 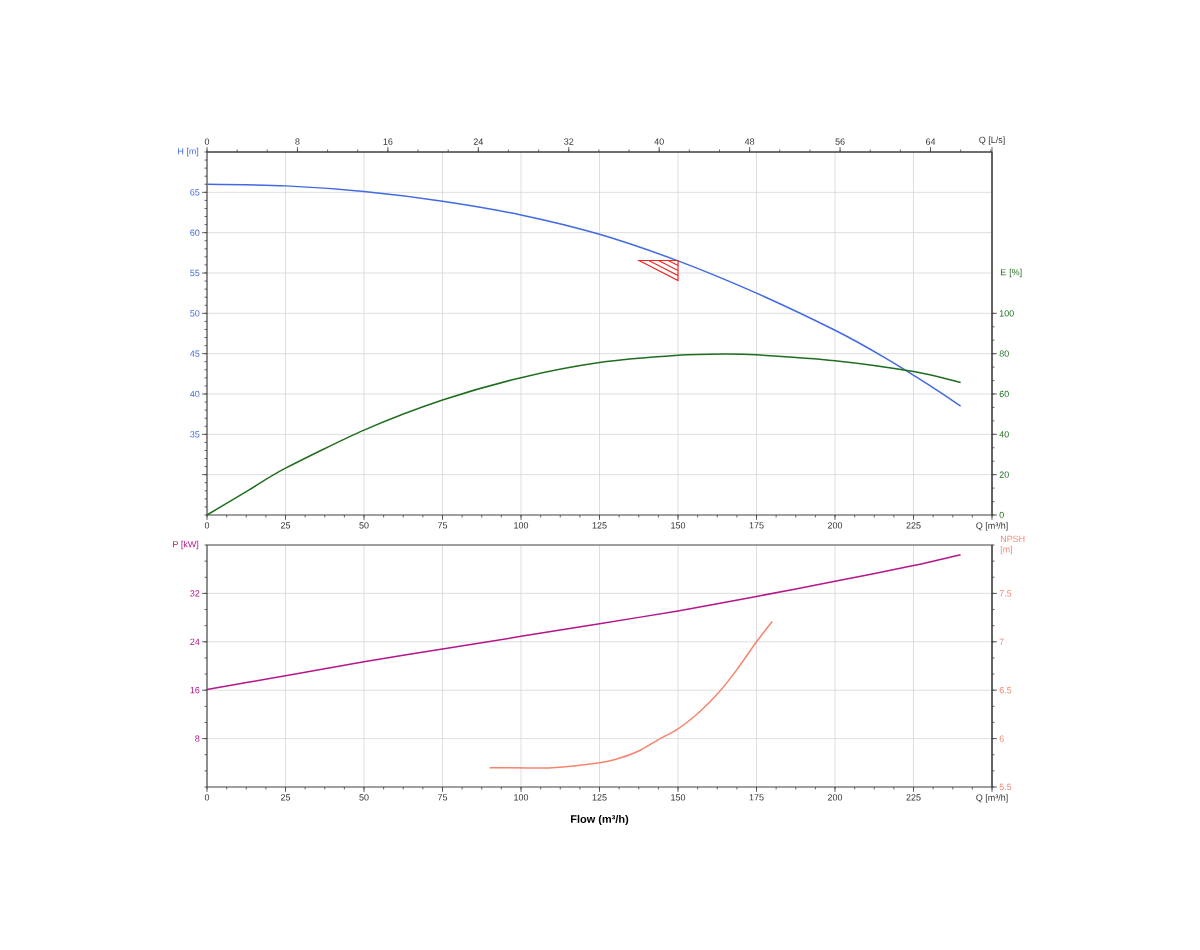 What do you see at coordinates (1004, 474) in the screenshot?
I see `y2-tick-label: 20` at bounding box center [1004, 474].